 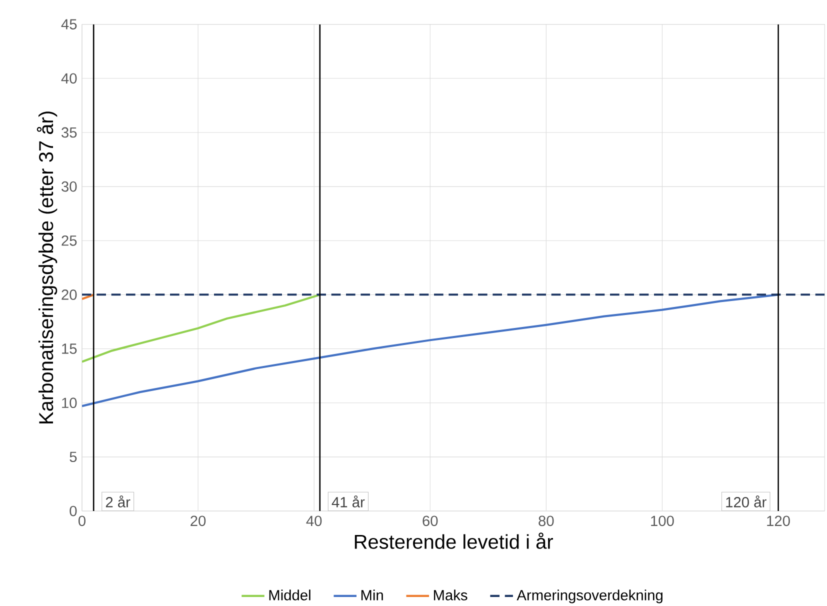 I want to click on ref-line-label: 2 år, so click(x=118, y=501).